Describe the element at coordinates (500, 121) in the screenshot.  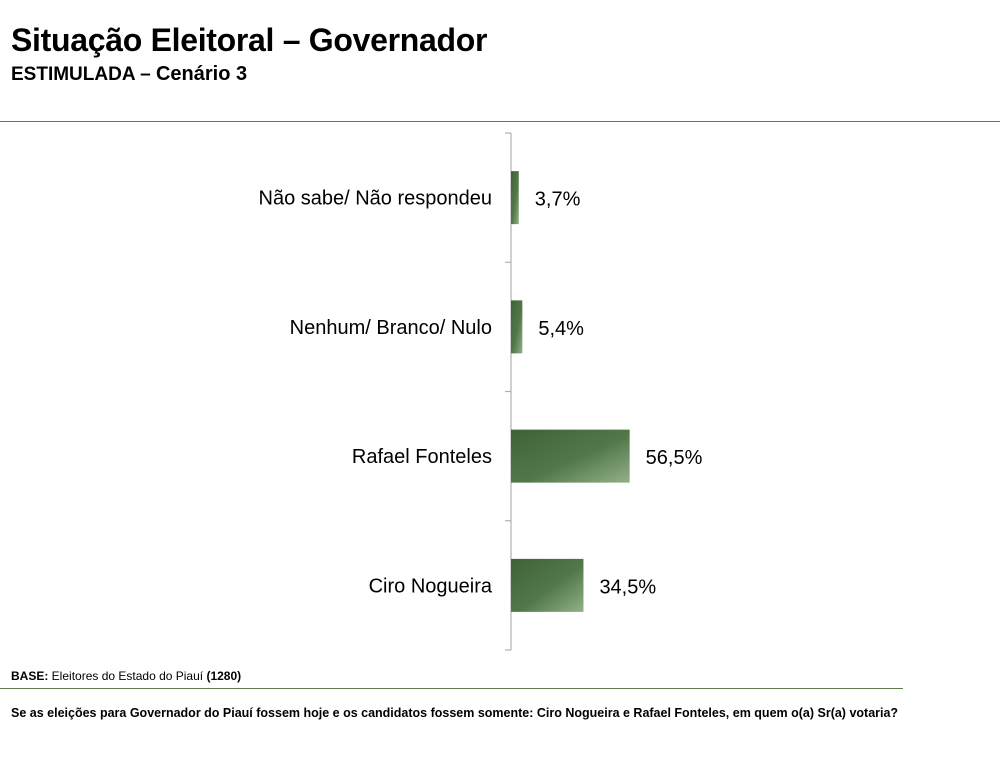
I see `header-divider` at that location.